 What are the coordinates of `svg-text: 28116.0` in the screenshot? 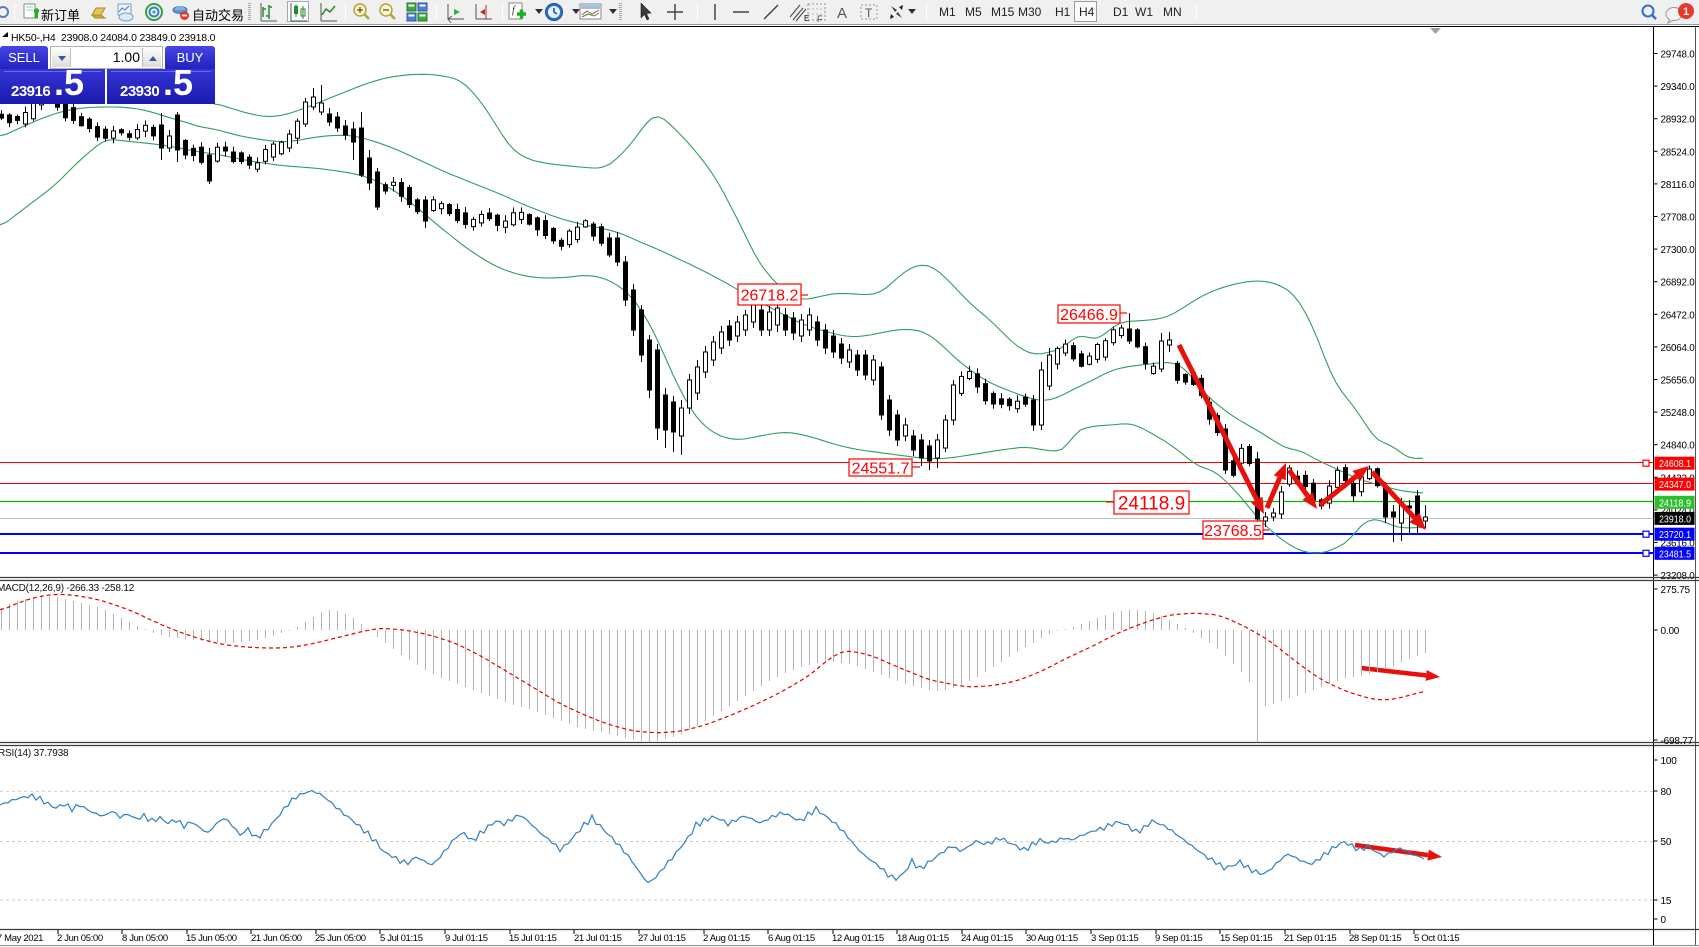 It's located at (1678, 185).